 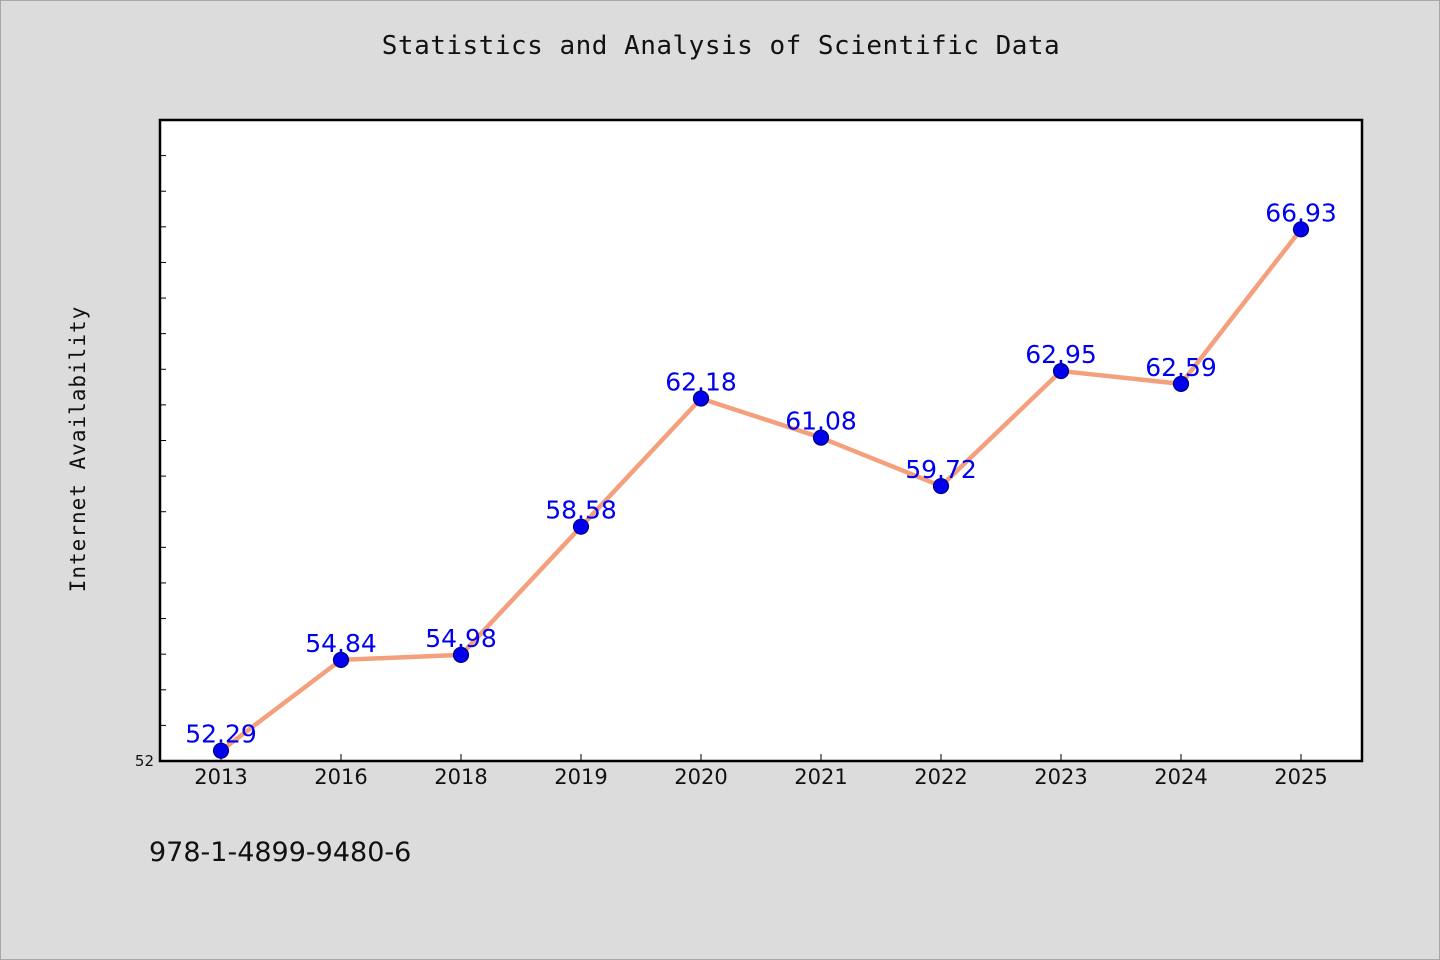 I want to click on data-label: 62.18, so click(x=701, y=381).